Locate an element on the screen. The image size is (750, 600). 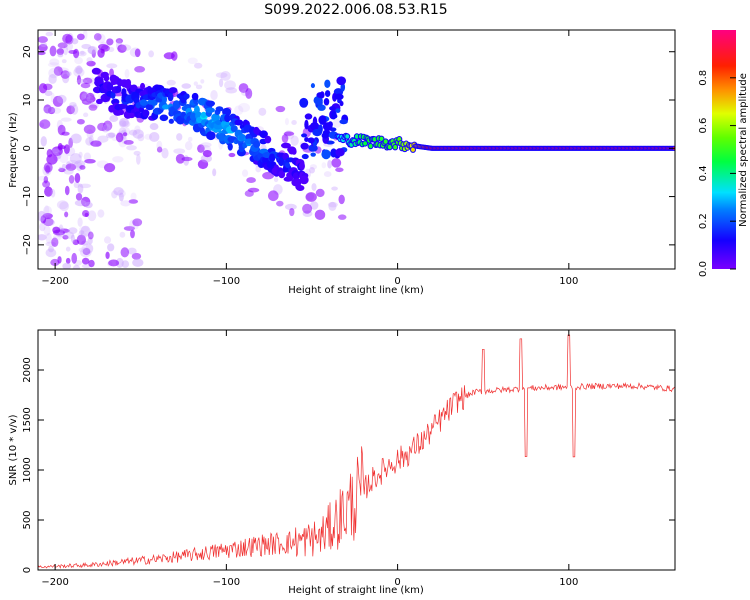
snr-x-label: Height of straight line (km) is located at coordinates (356, 590).